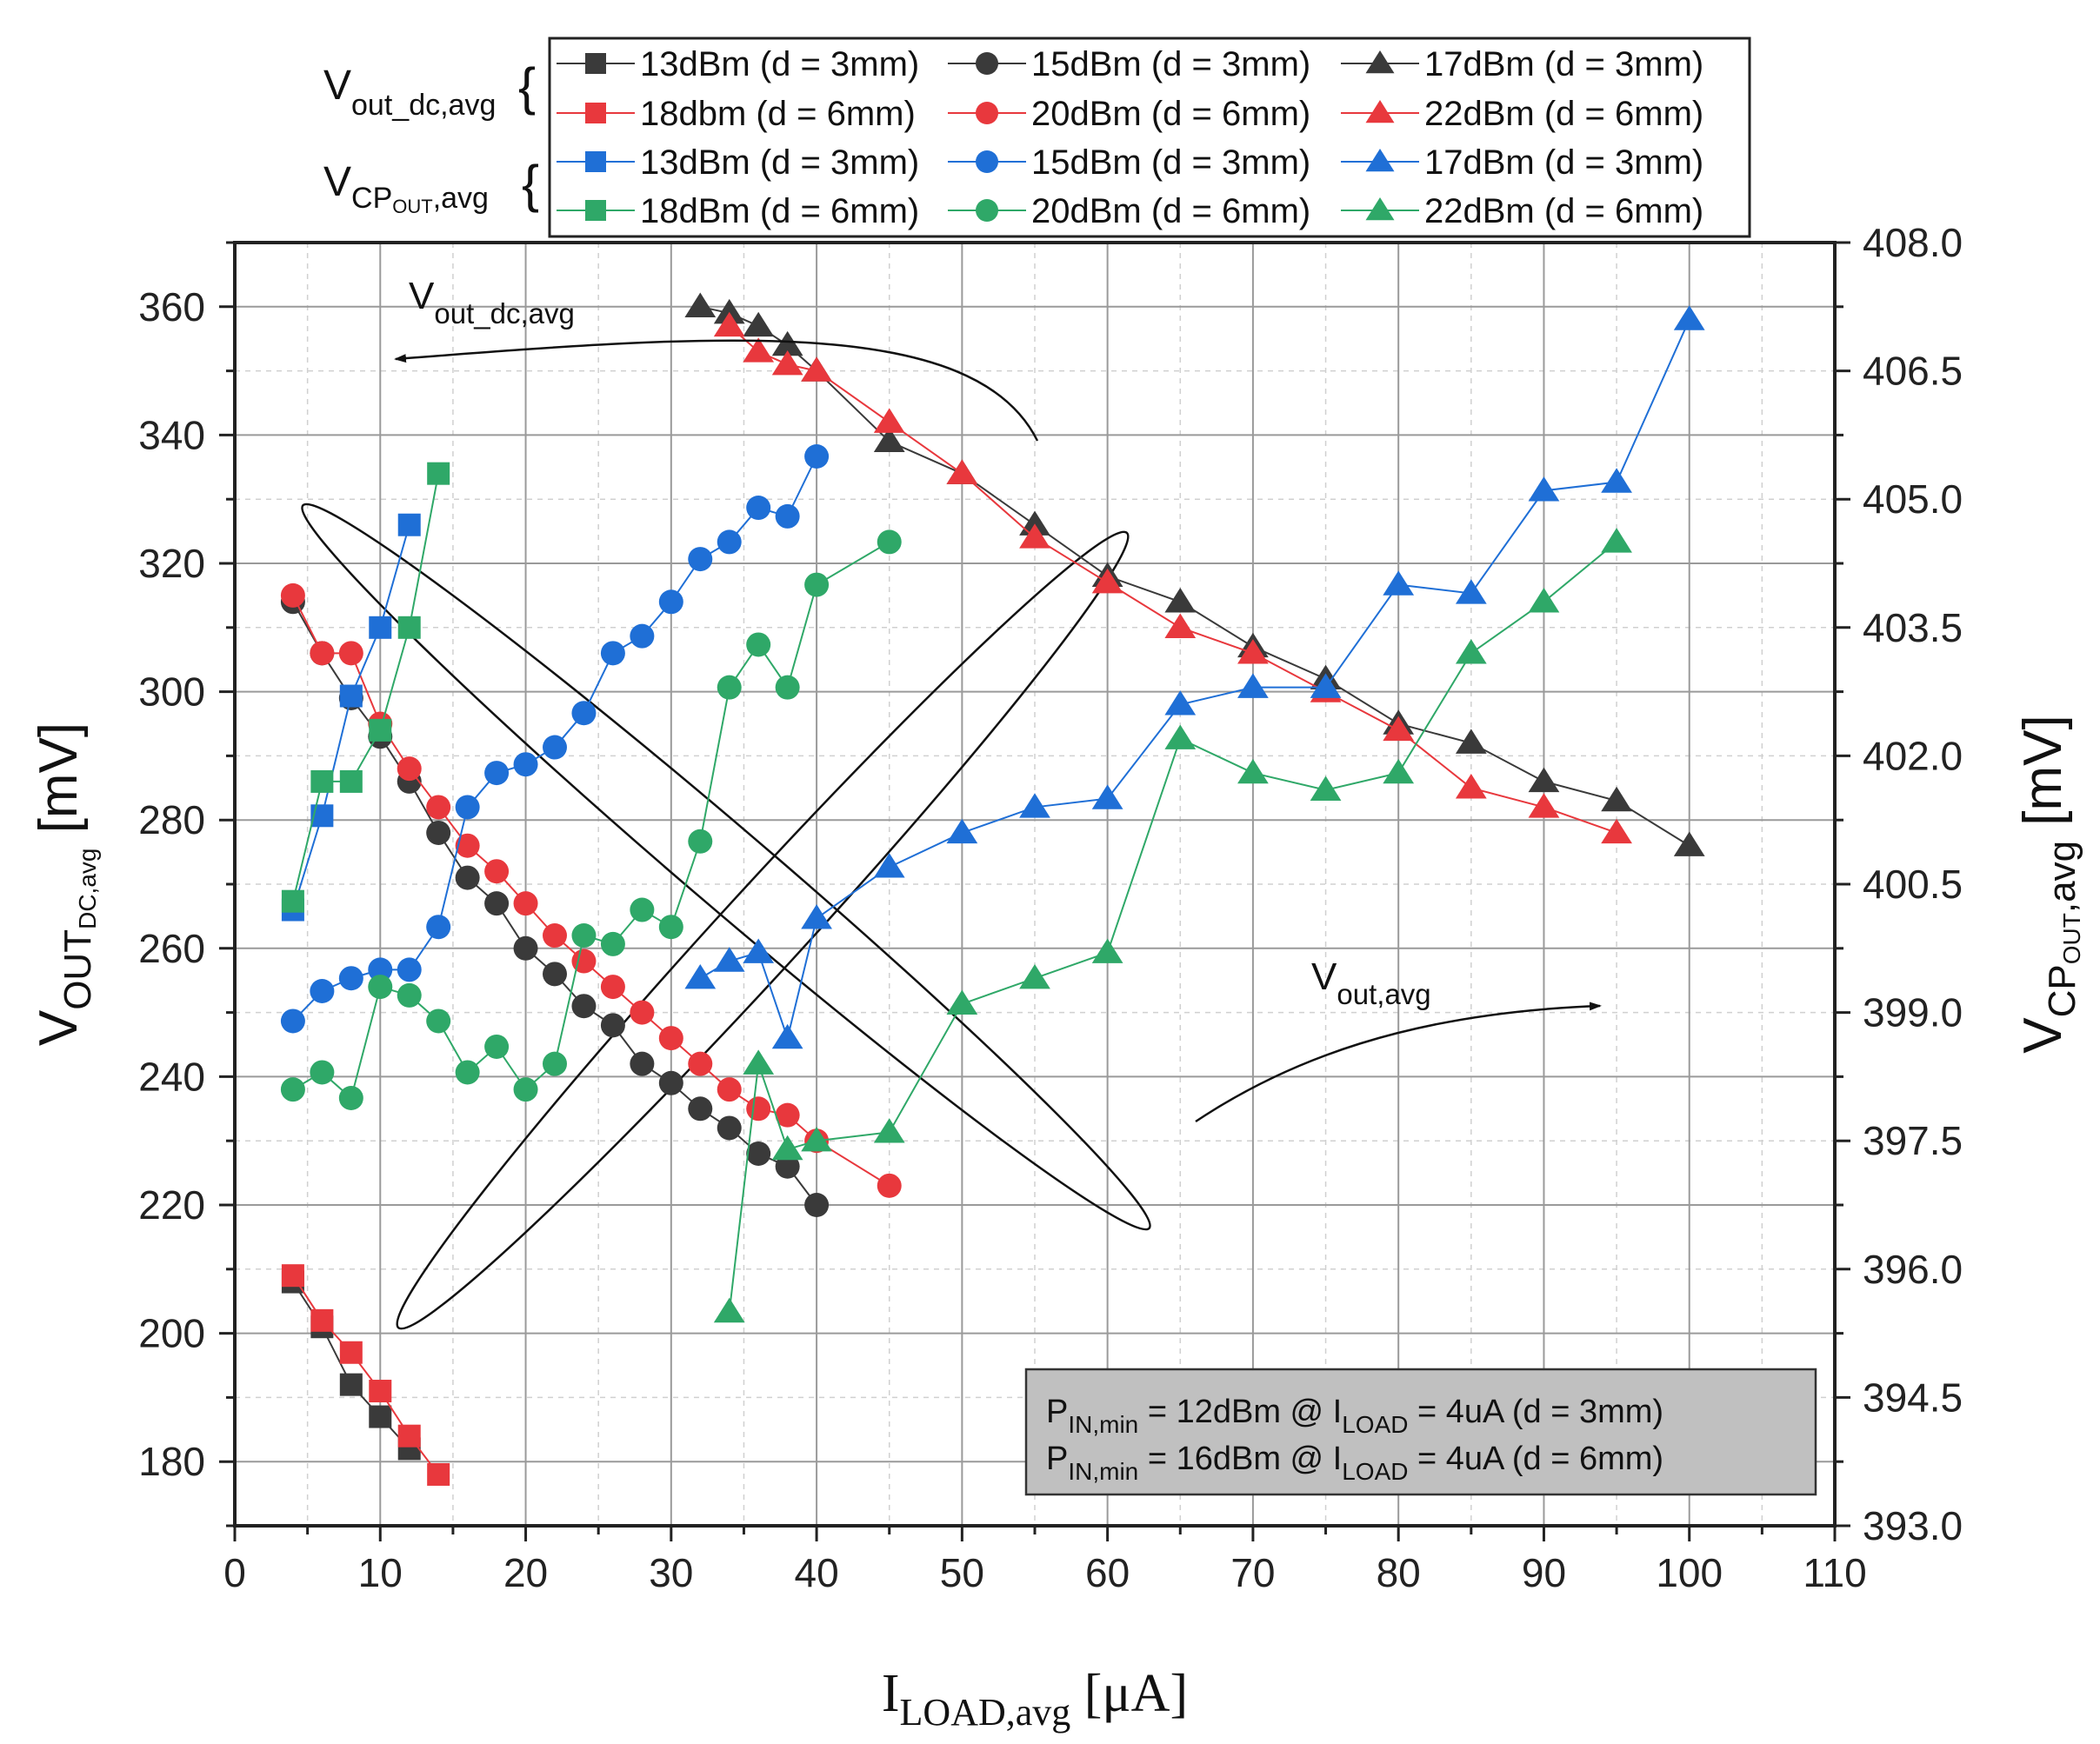 The image size is (2100, 1744). I want to click on y-left-tick-label: 260, so click(171, 948).